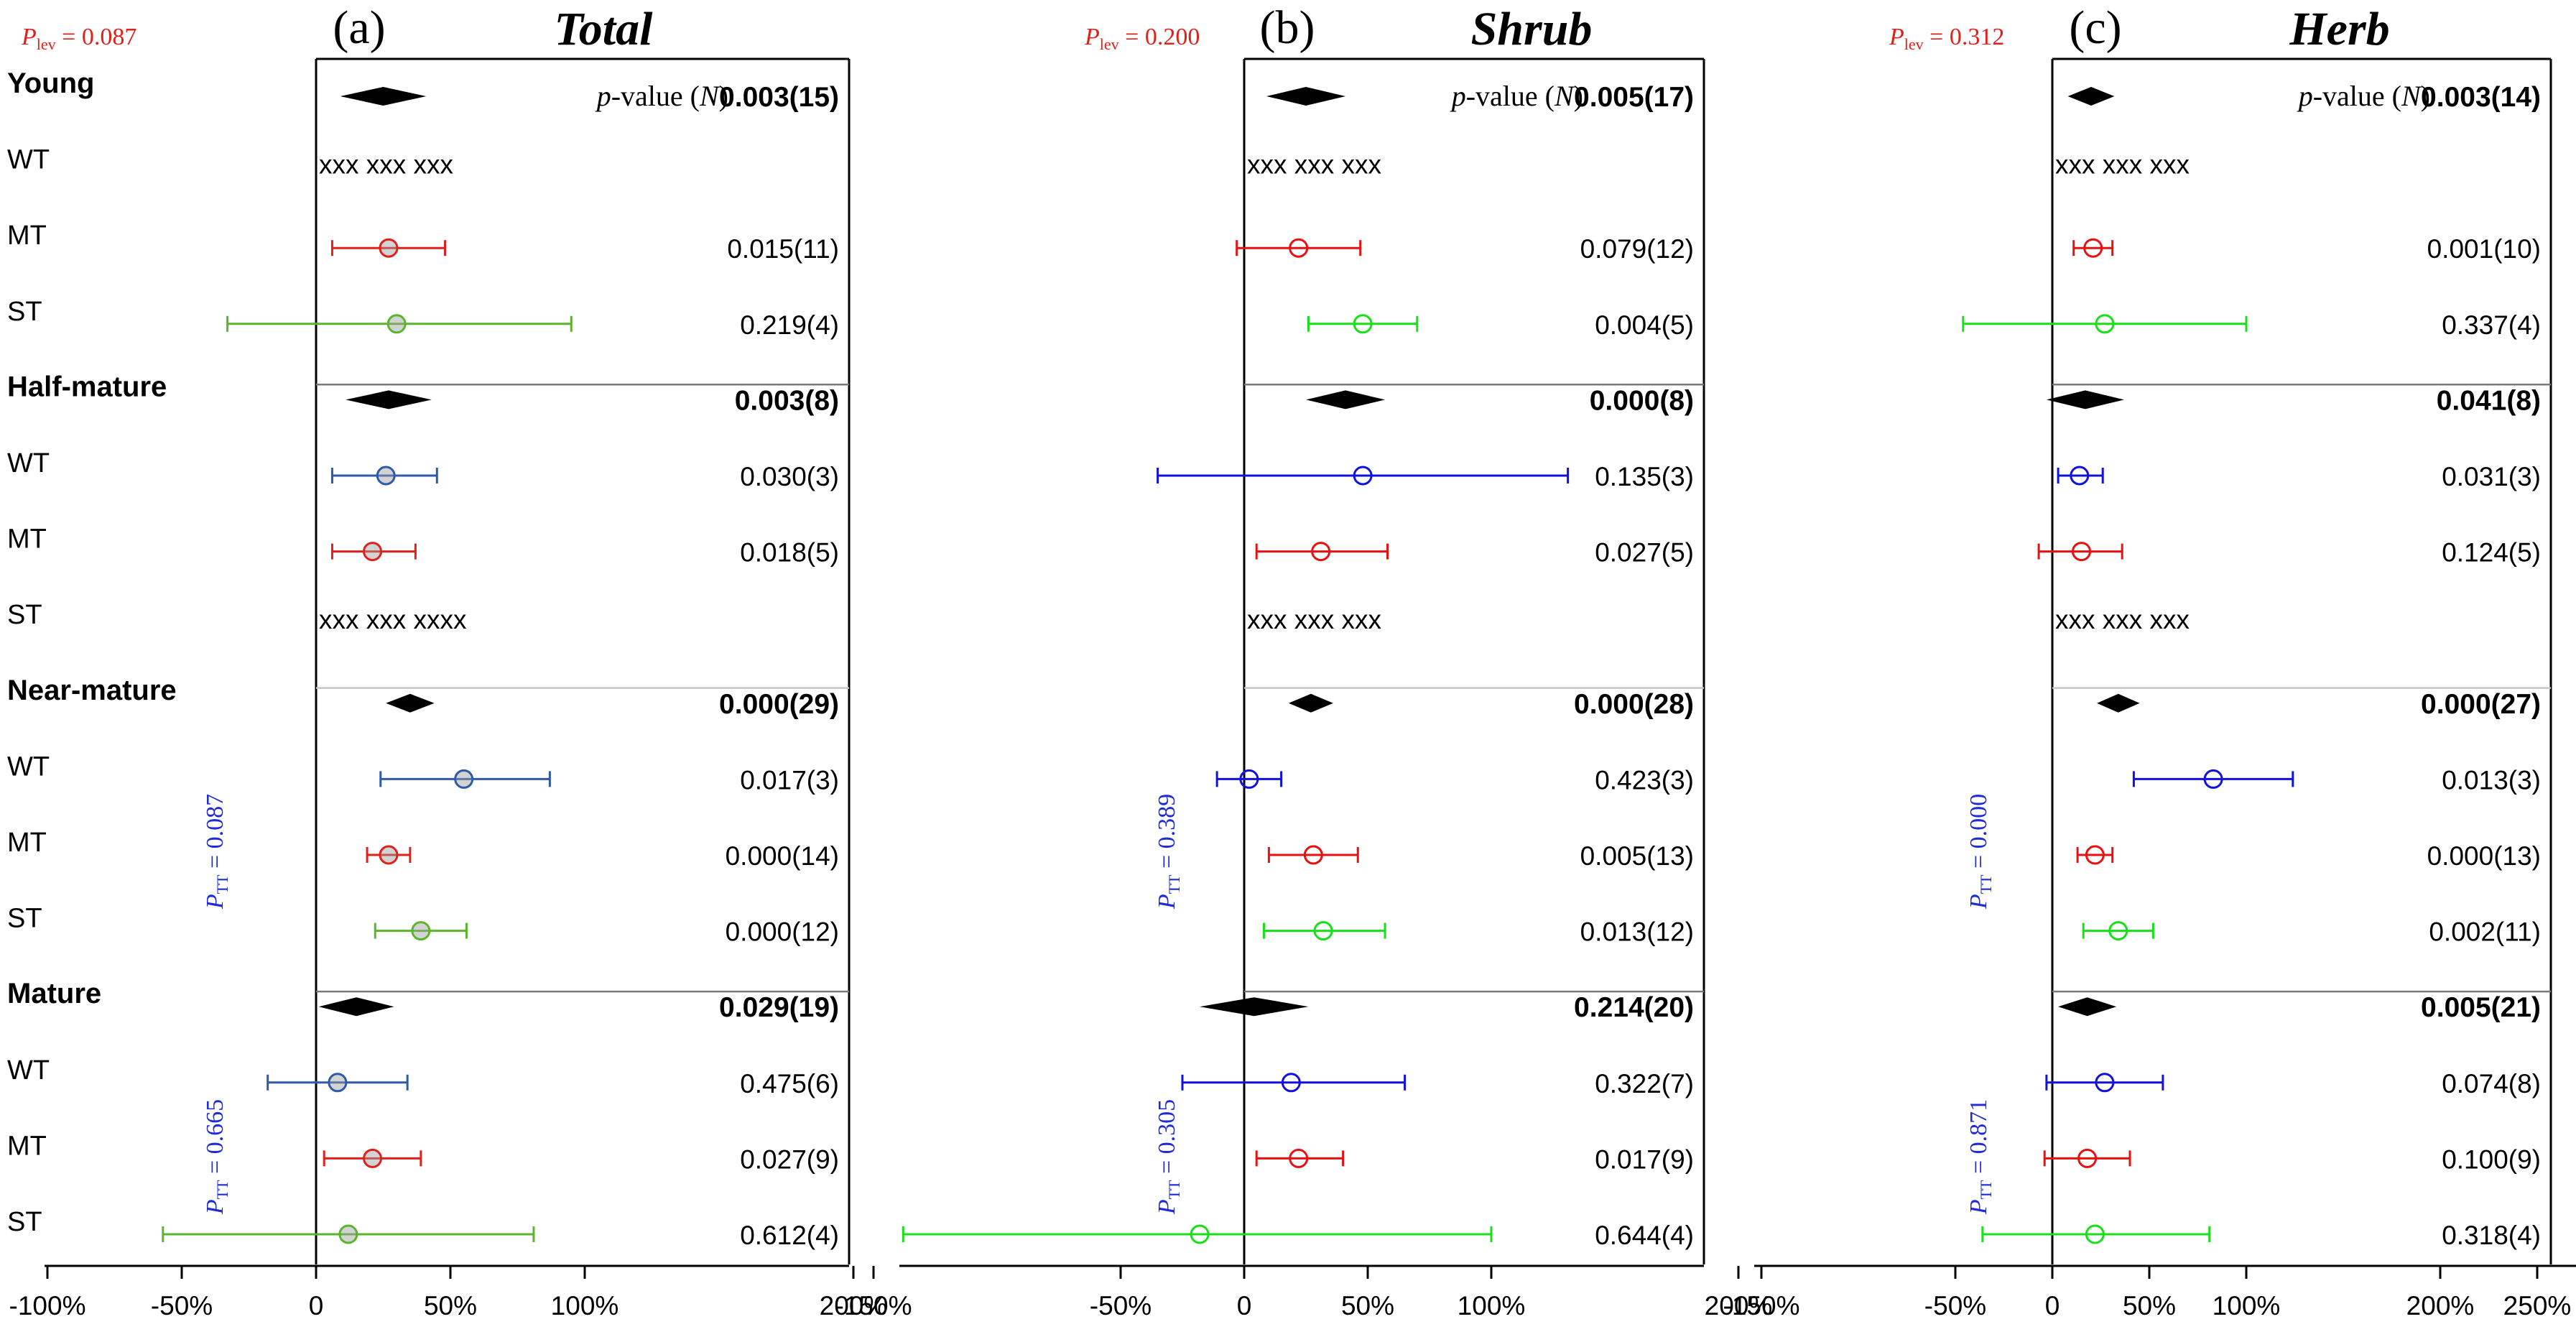 This screenshot has width=2576, height=1337. What do you see at coordinates (1634, 97) in the screenshot?
I see `overall-pvalue: 0.005(17)` at bounding box center [1634, 97].